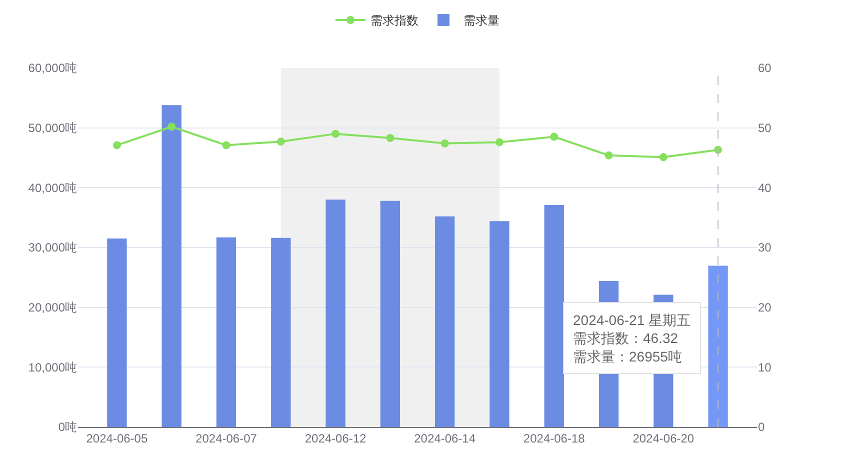 This screenshot has height=453, width=844. I want to click on y2-tick-label: 30, so click(765, 247).